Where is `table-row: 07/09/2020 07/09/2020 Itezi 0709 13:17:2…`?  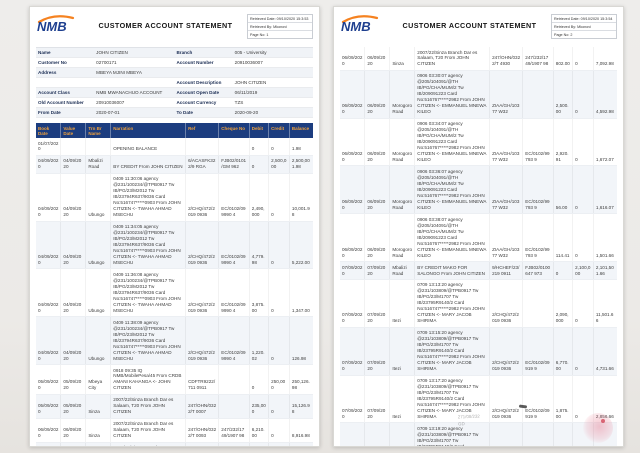 table-row: 07/09/2020 07/09/2020 Itezi 0709 13:17:2… is located at coordinates (478, 399).